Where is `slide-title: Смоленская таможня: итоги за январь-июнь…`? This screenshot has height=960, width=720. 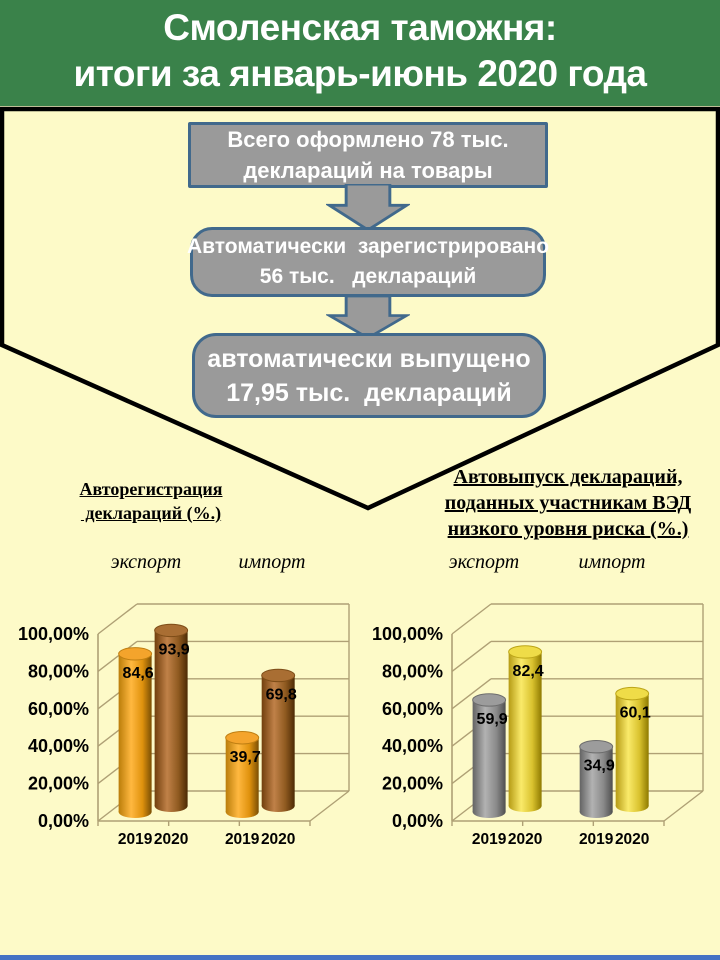
slide-title: Смоленская таможня: итоги за январь-июнь… is located at coordinates (360, 50).